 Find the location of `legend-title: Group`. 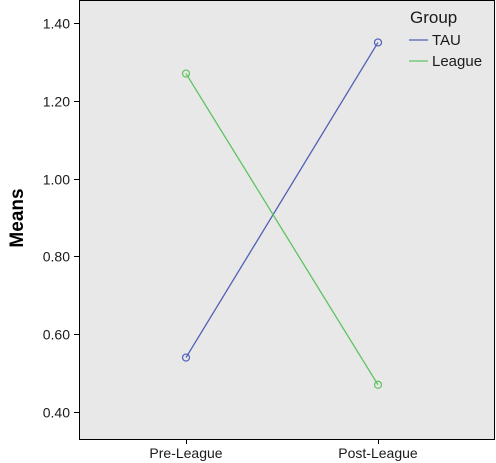

legend-title: Group is located at coordinates (433, 17).